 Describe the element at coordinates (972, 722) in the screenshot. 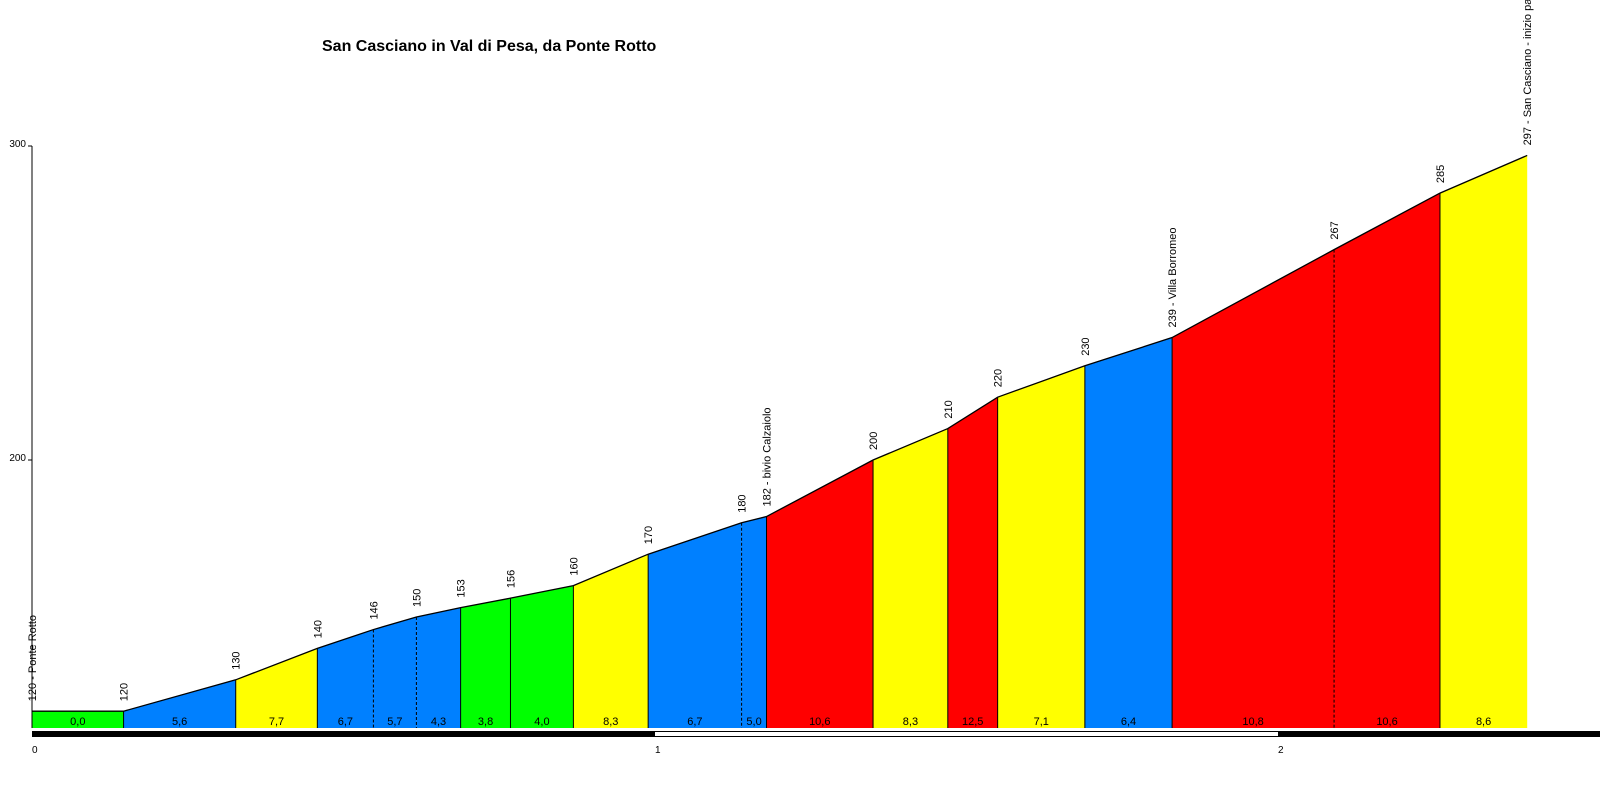

I see `gradient-label-14: 12,5` at that location.